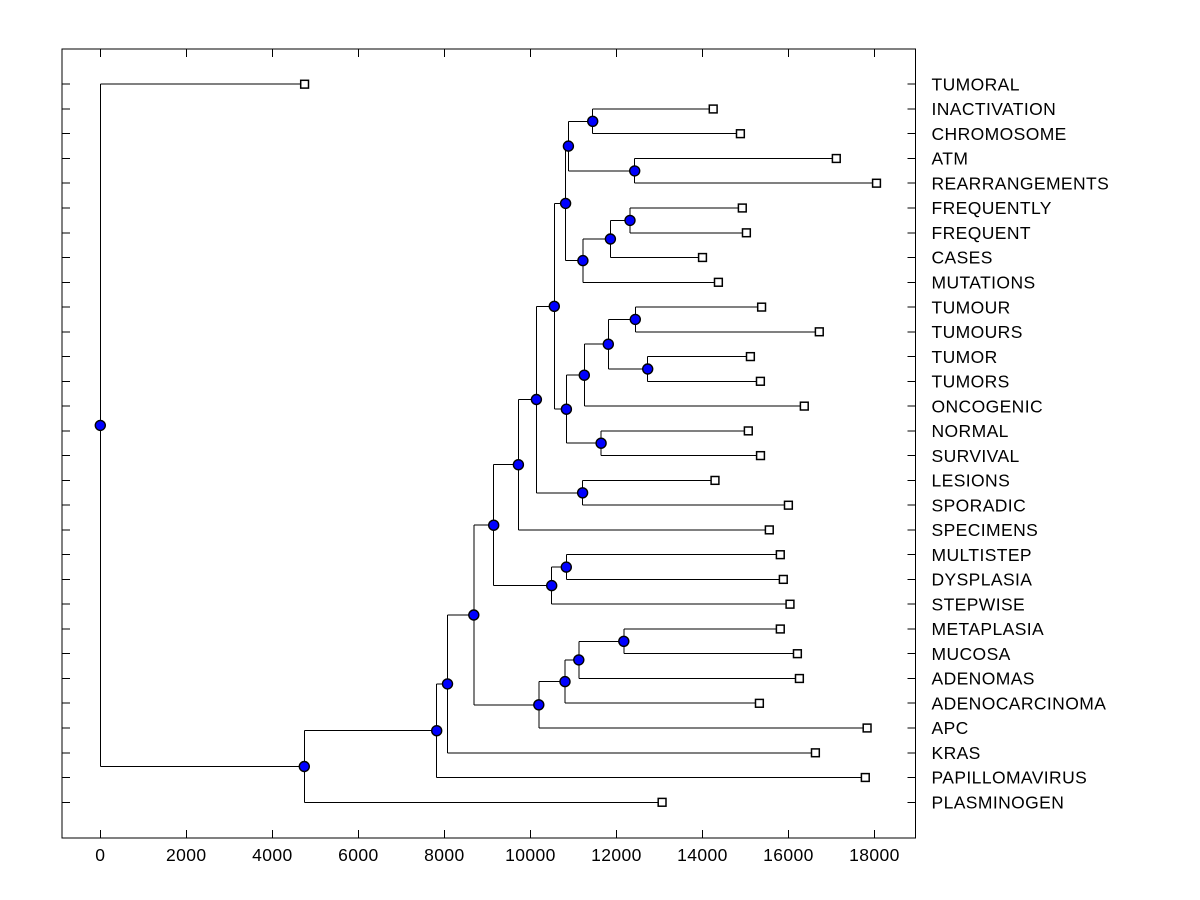  Describe the element at coordinates (971, 382) in the screenshot. I see `svg-text: TUMORS` at that location.